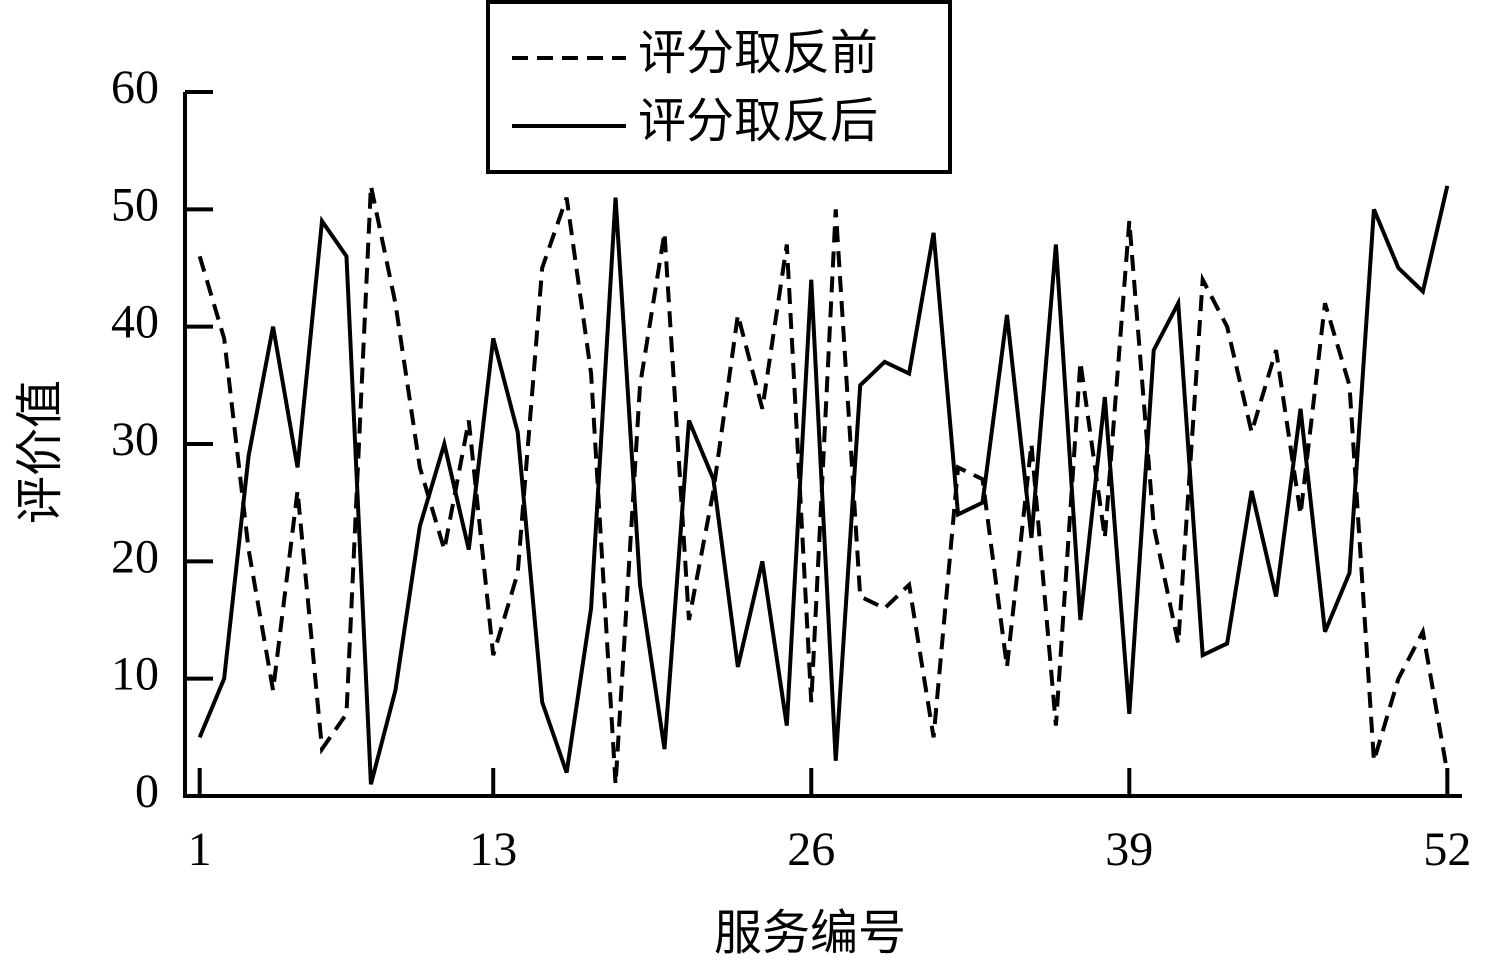 The image size is (1496, 979). I want to click on y-tick-label: 50, so click(135, 204).